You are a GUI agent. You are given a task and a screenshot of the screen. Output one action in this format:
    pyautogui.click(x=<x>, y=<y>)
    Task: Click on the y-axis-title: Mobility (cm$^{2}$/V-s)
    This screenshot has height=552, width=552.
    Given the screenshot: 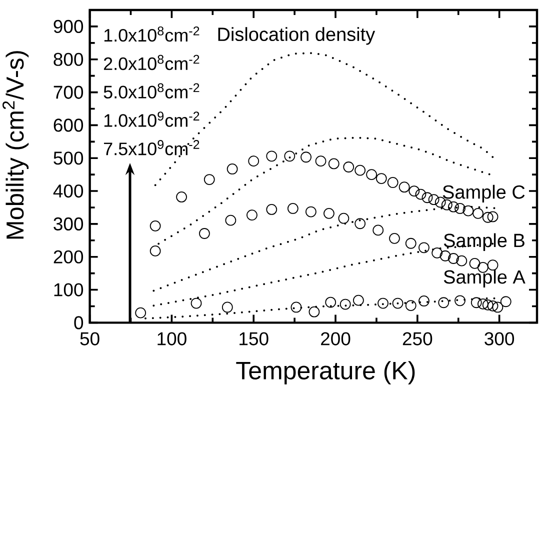 What is the action you would take?
    pyautogui.click(x=15, y=145)
    